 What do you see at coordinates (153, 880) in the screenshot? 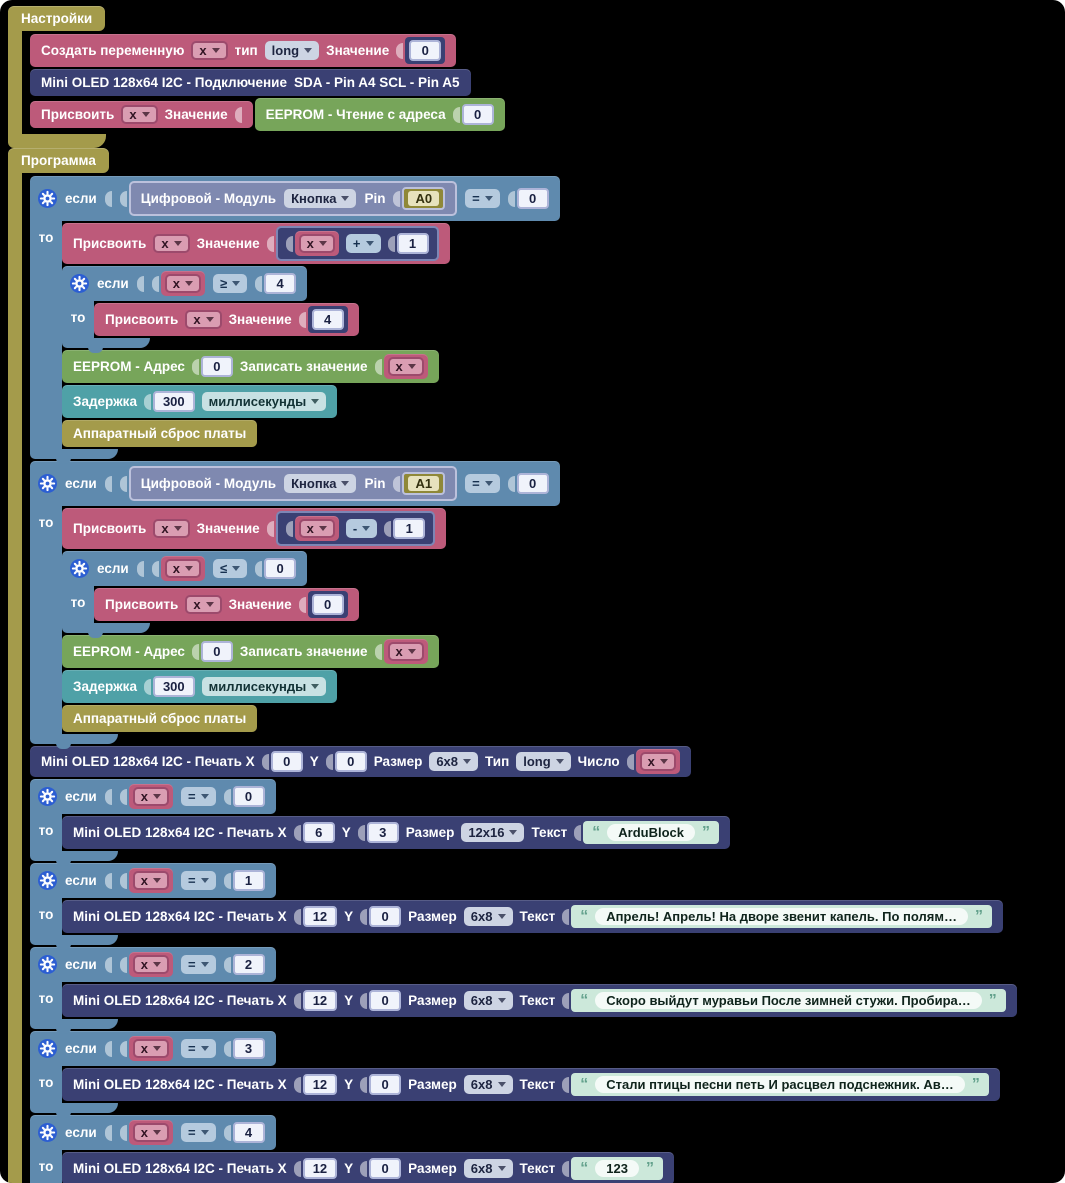
I see `if-header: если x = 1` at bounding box center [153, 880].